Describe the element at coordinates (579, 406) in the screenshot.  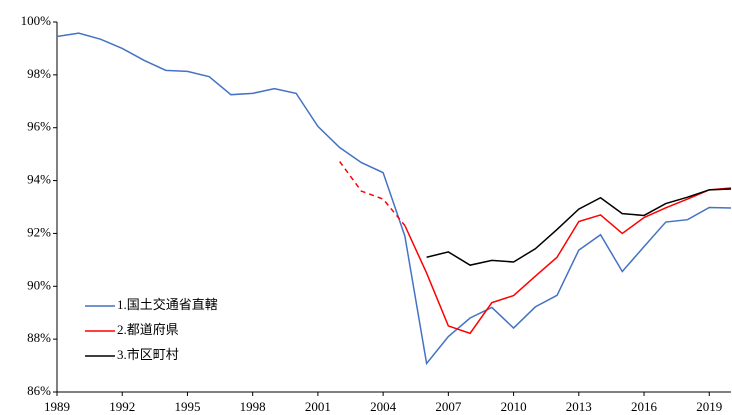
I see `x-tick-label: 2013` at that location.